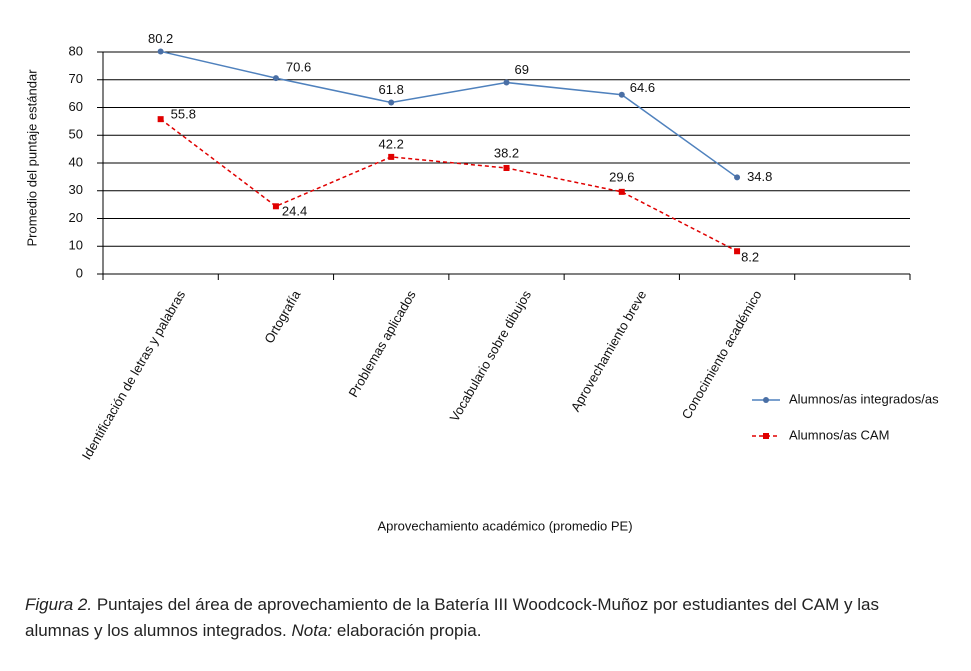 The height and width of the screenshot is (671, 971). I want to click on x-tick-label: Problemas aplicados, so click(382, 343).